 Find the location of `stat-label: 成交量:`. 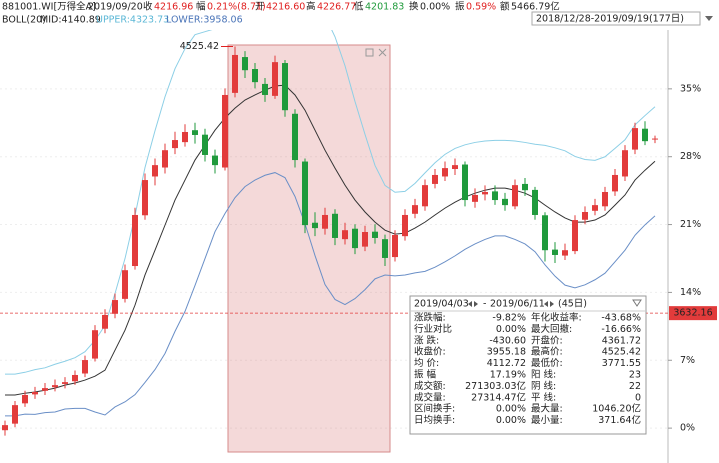

stat-label: 成交量: is located at coordinates (430, 397).